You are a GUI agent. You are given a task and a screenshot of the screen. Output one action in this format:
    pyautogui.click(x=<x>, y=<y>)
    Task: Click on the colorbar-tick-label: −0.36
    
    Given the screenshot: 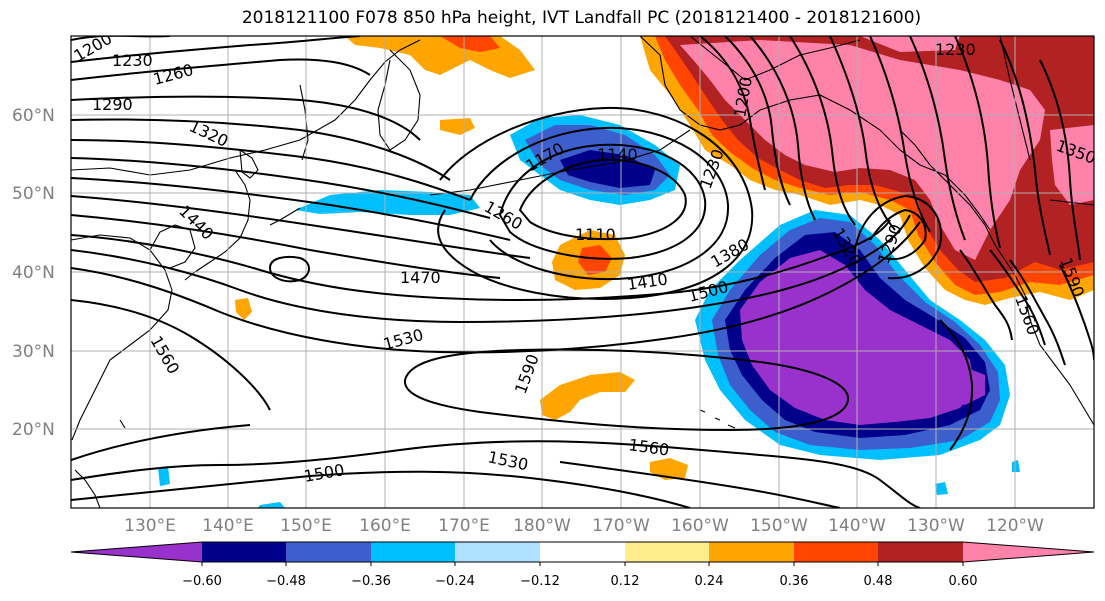 What is the action you would take?
    pyautogui.click(x=371, y=581)
    